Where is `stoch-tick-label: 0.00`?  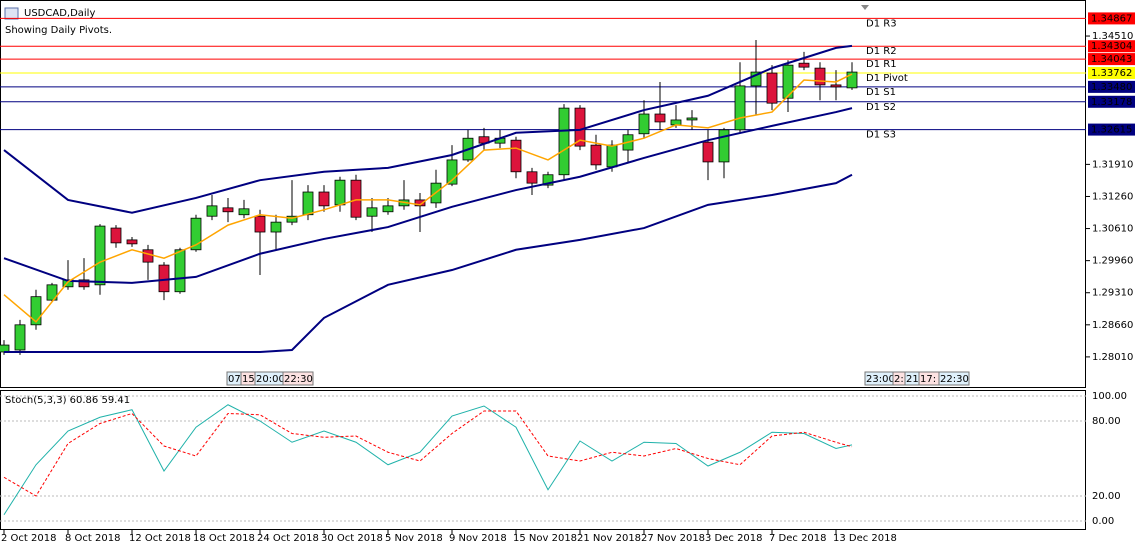
stoch-tick-label: 0.00 is located at coordinates (1103, 521).